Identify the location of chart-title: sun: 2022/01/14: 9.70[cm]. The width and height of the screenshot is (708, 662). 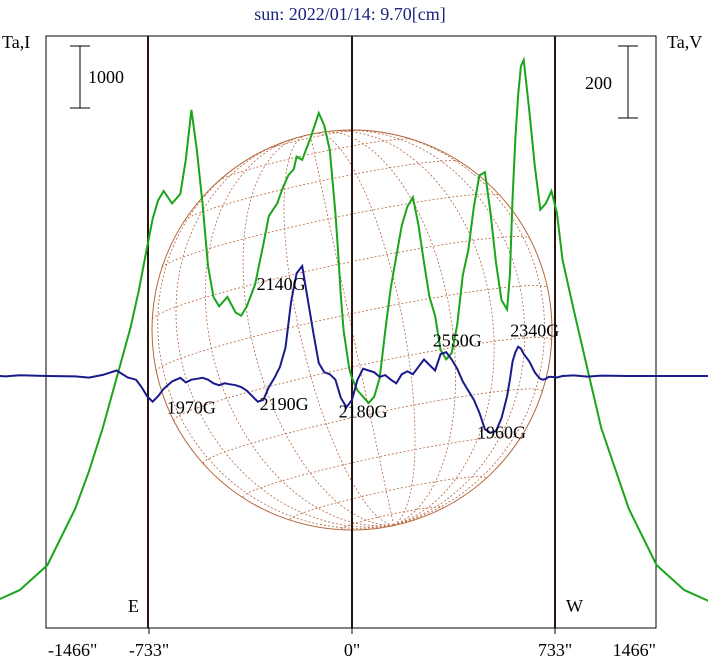
(350, 14).